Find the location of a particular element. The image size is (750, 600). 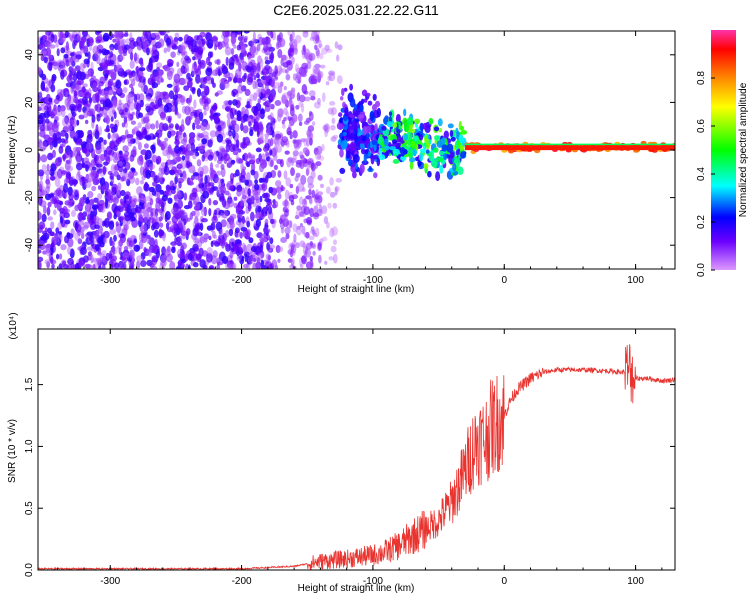

y-tick-label: 1.5 is located at coordinates (29, 384).